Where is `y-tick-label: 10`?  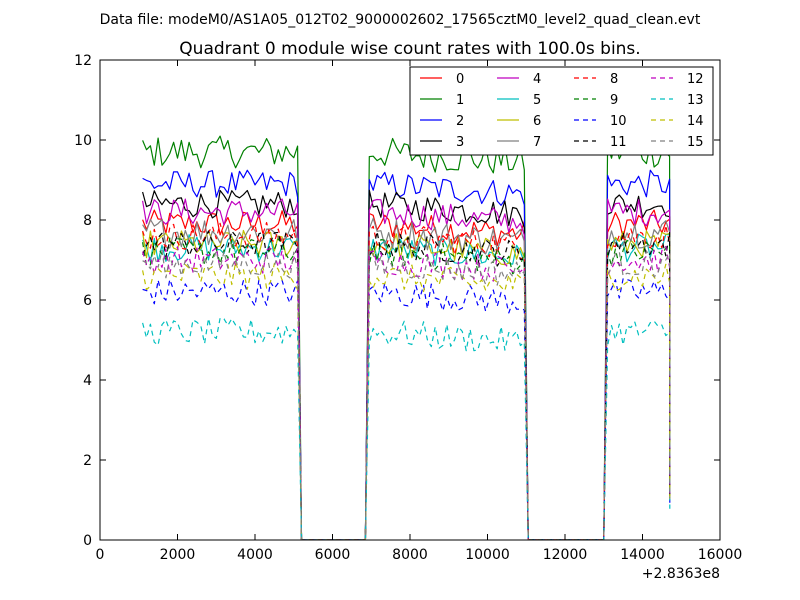 y-tick-label: 10 is located at coordinates (83, 141).